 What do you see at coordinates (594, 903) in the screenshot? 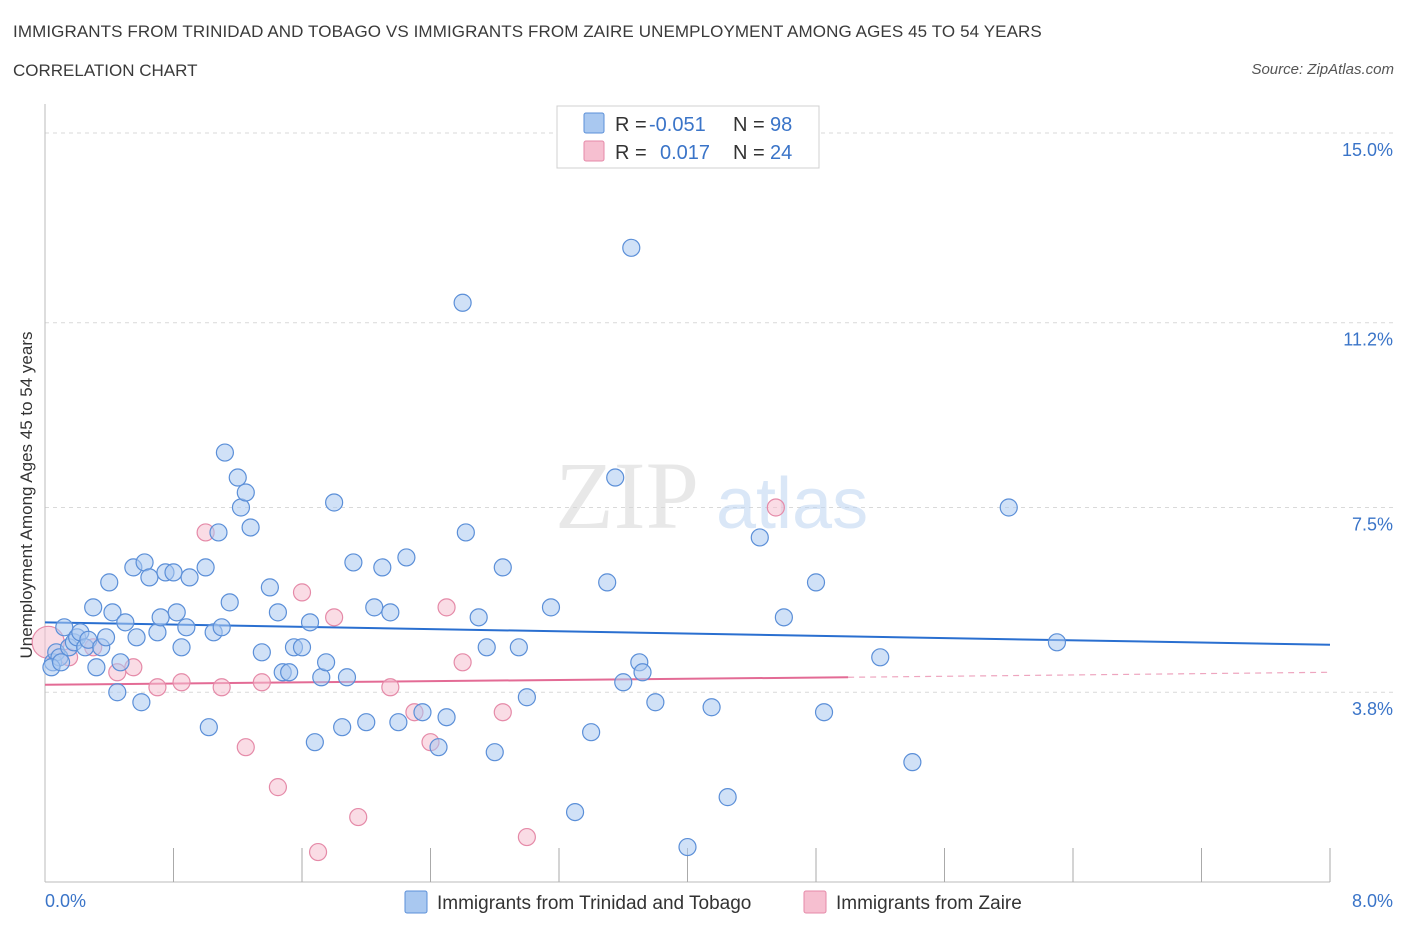
I see `legend-label-trinidad: Immigrants from Trinidad and Tobago` at bounding box center [594, 903].